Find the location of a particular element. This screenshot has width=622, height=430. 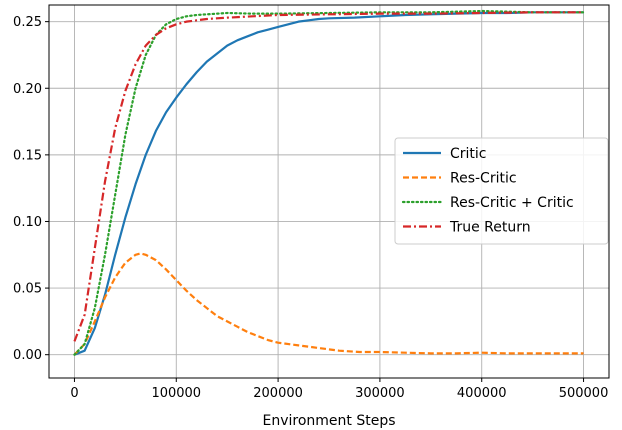

y-tick-label: 0.25 is located at coordinates (27, 22).